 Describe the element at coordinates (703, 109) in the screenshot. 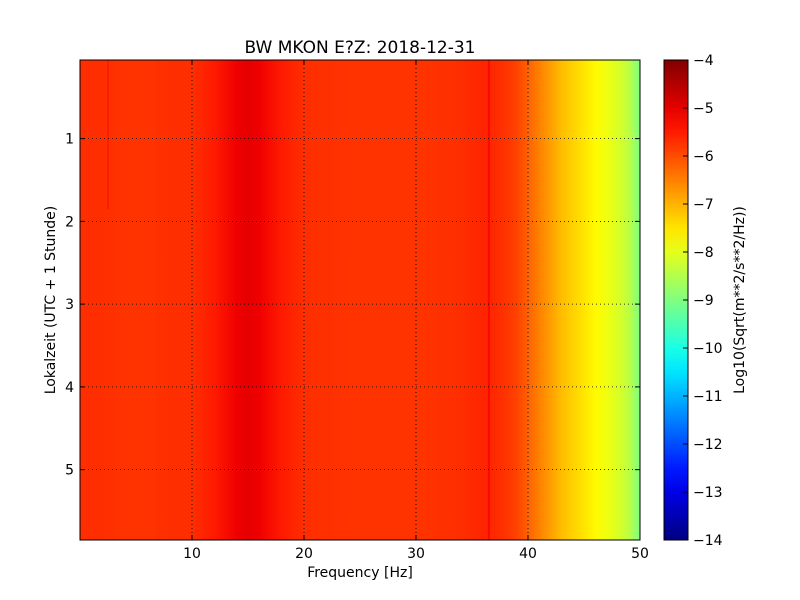

I see `colorbar-tick-label: −5` at that location.